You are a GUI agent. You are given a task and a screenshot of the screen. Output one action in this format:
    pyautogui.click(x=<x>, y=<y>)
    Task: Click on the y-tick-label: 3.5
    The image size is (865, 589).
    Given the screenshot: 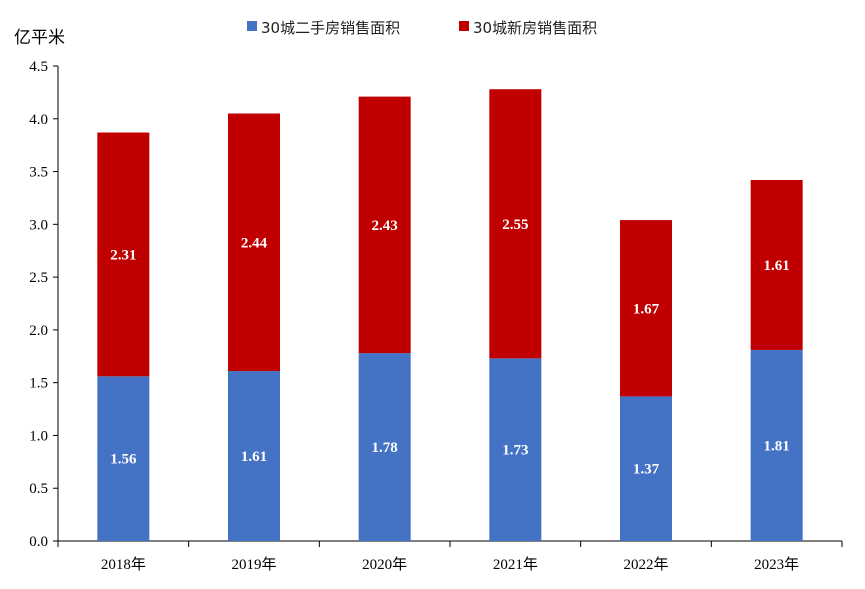 What is the action you would take?
    pyautogui.click(x=38, y=173)
    